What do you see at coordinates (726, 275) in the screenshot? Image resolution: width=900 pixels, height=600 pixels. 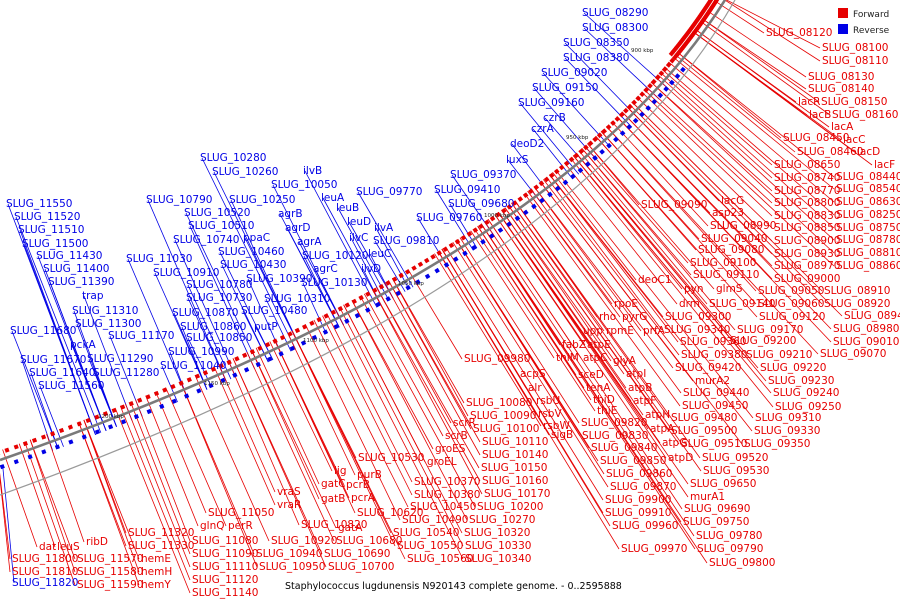 I see `gene-label: SLUG_09110` at bounding box center [726, 275].